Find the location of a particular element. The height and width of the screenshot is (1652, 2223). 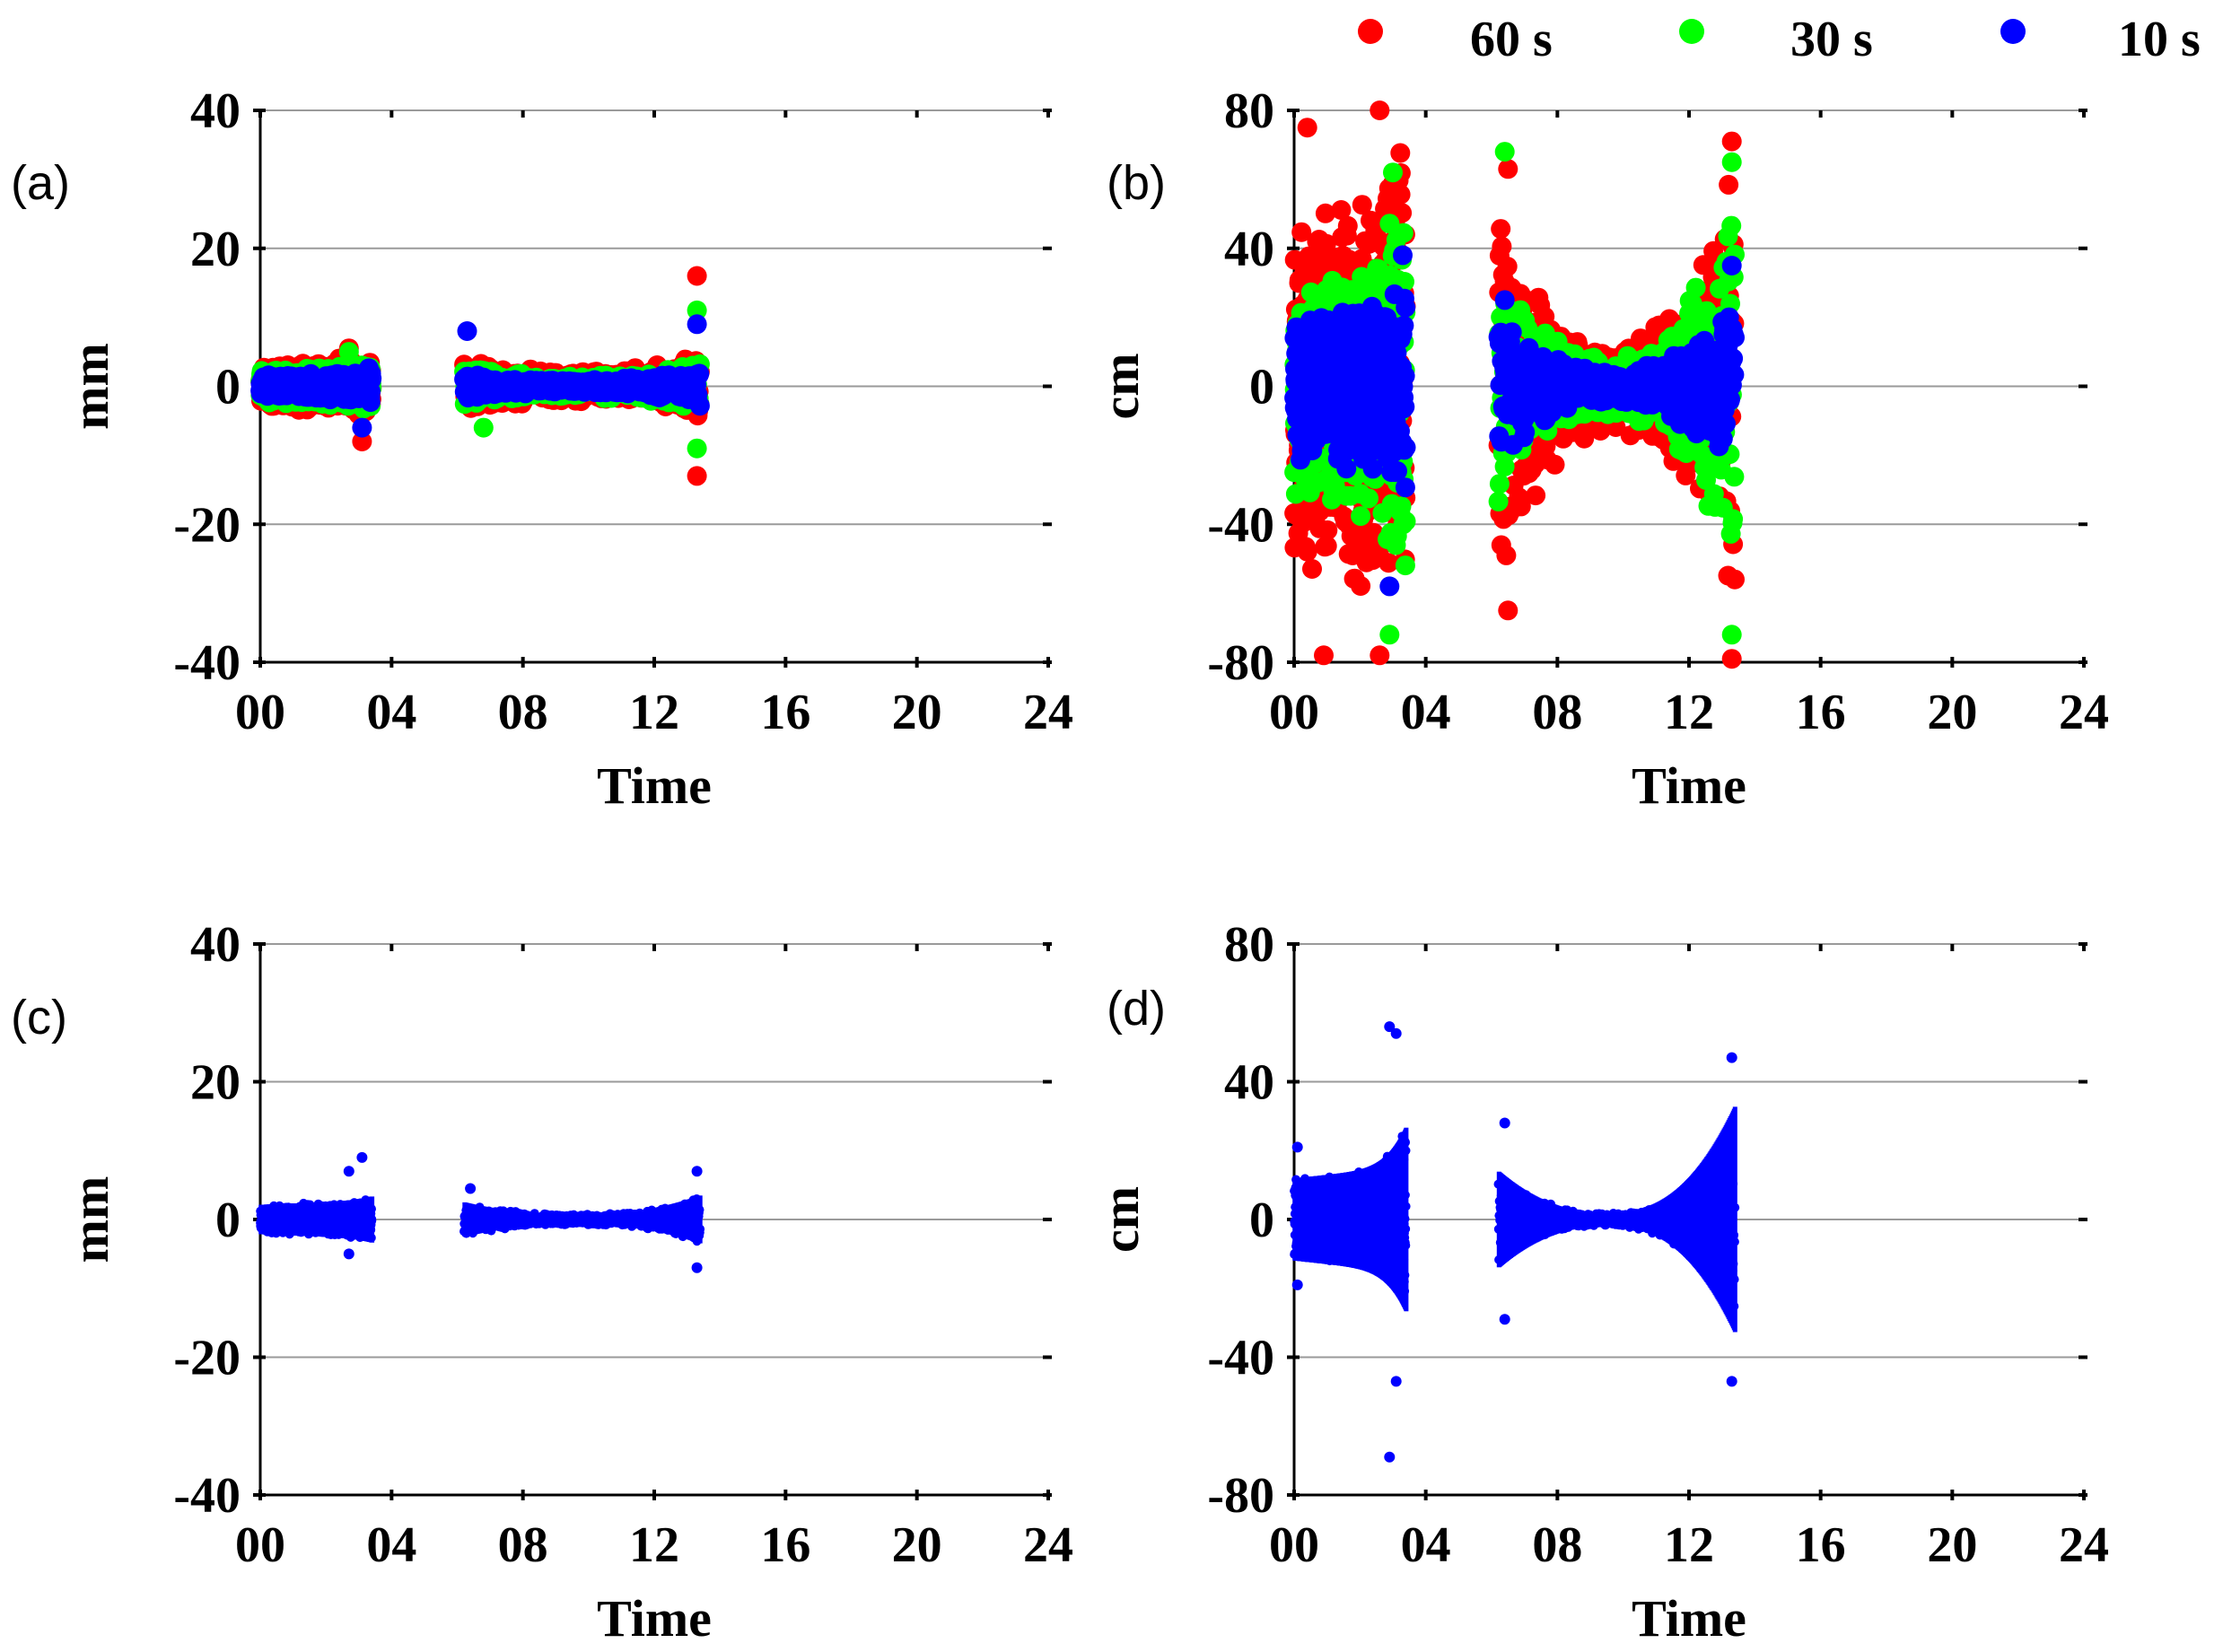

x-tick-label-b-6: 24 is located at coordinates (2084, 712).